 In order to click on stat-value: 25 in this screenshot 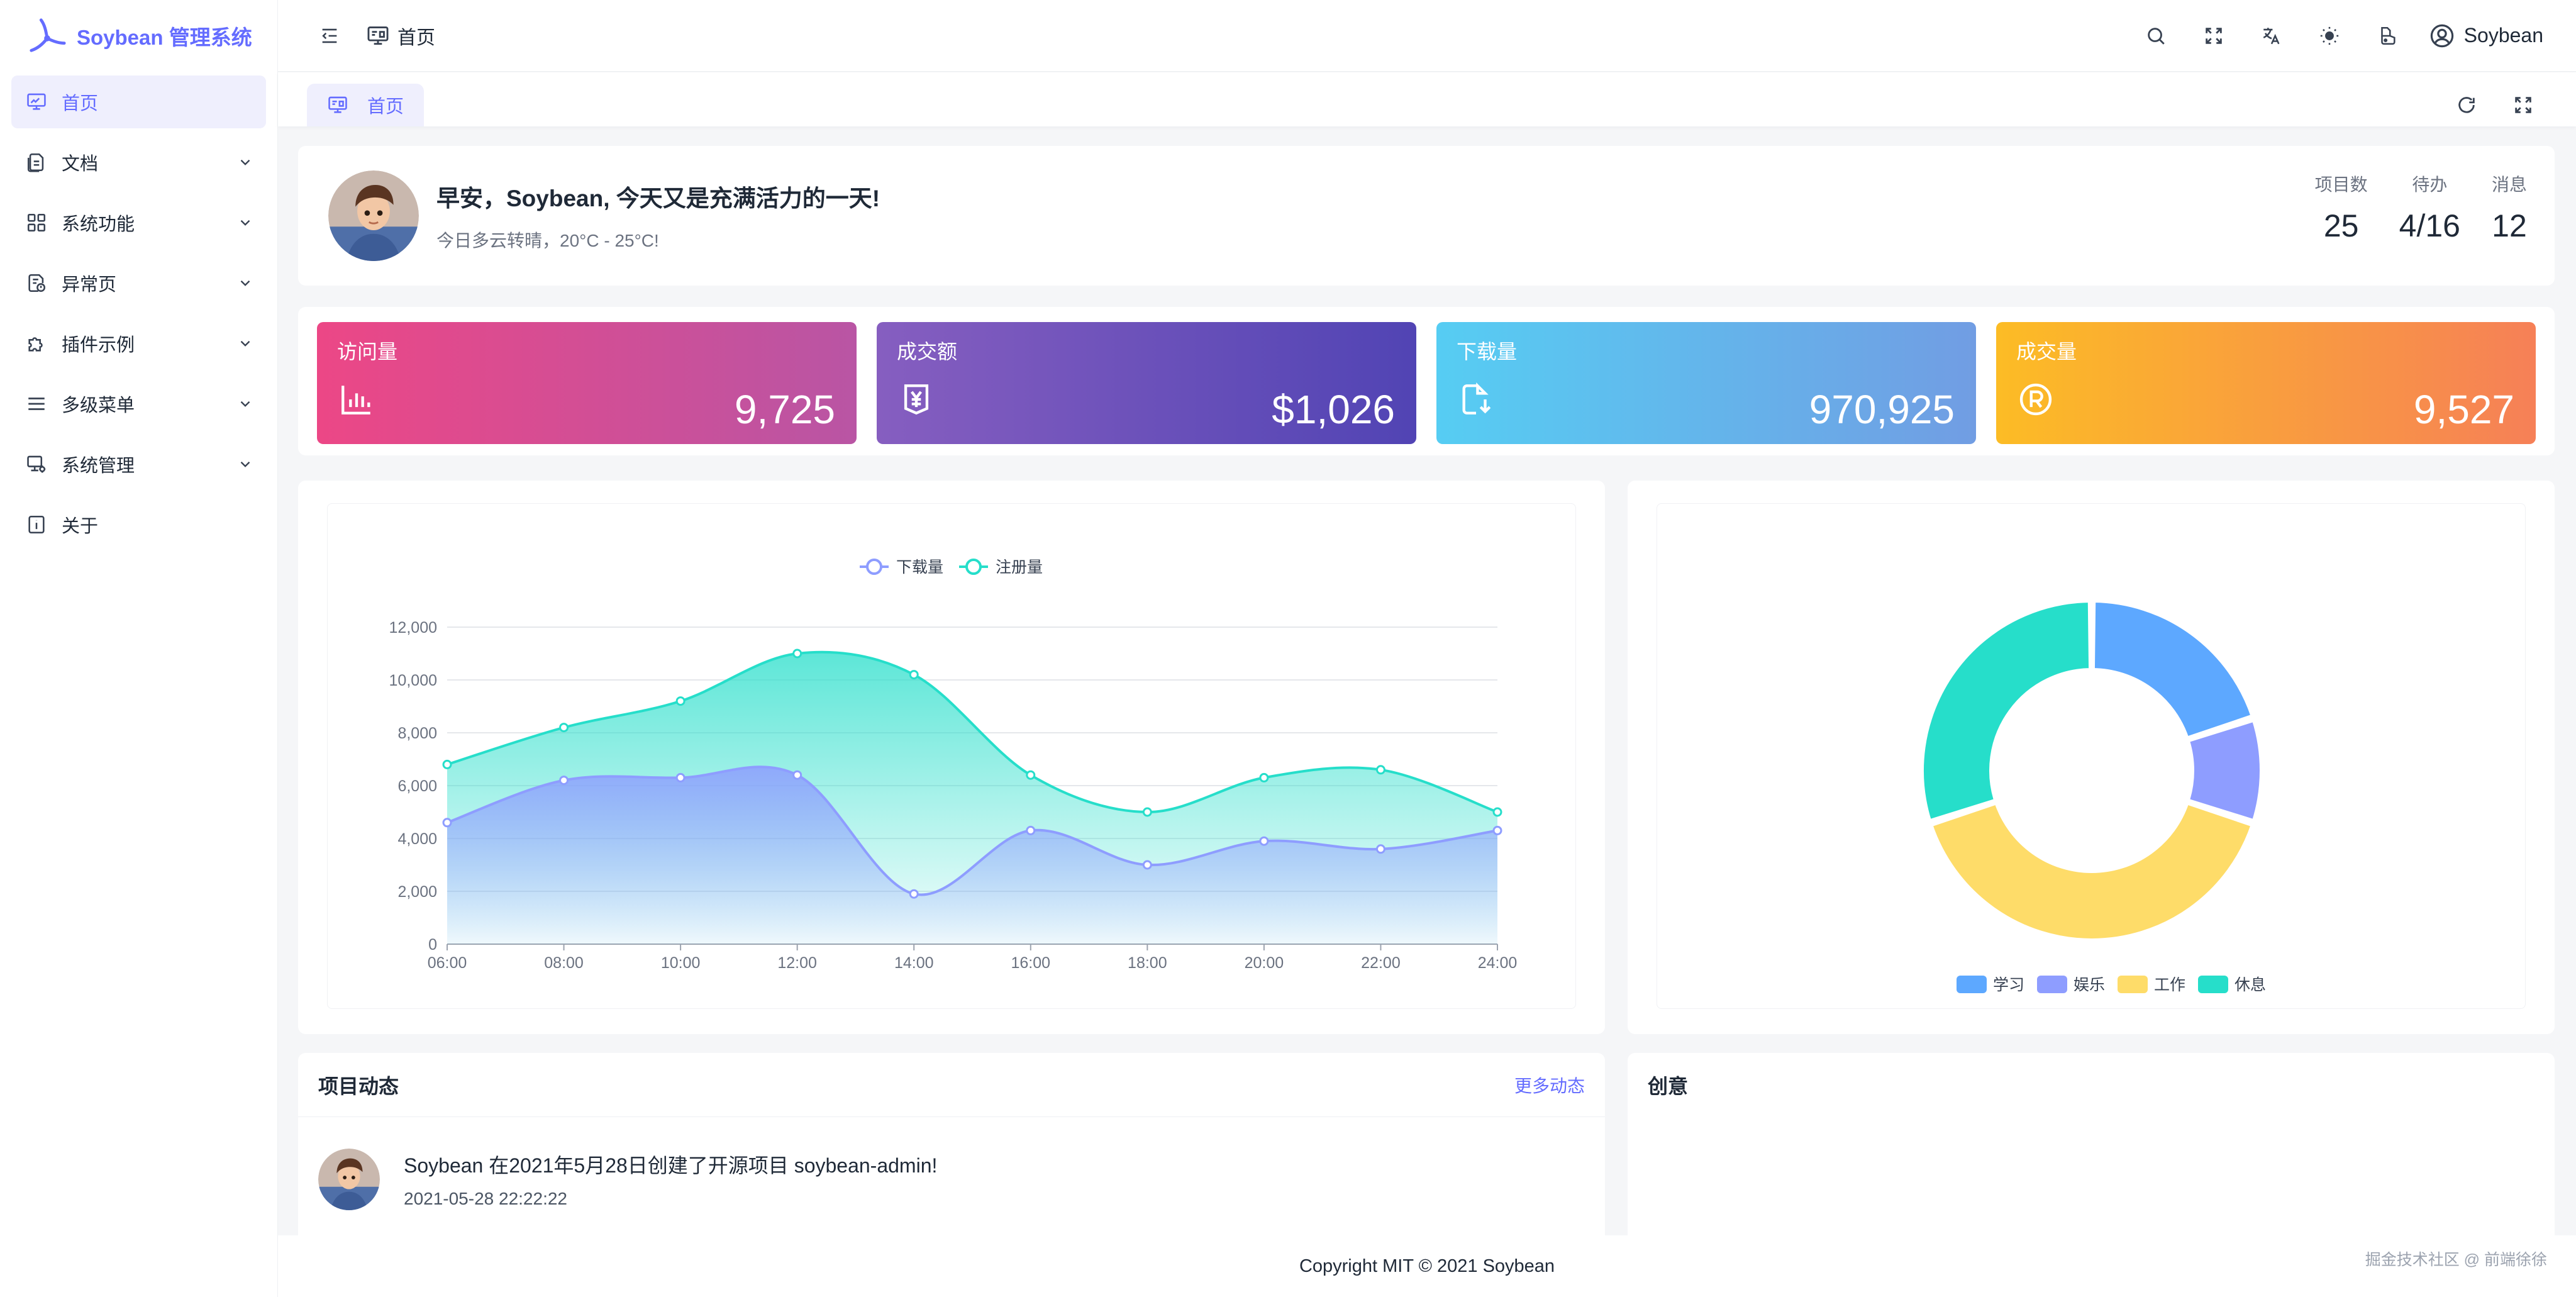, I will do `click(2341, 225)`.